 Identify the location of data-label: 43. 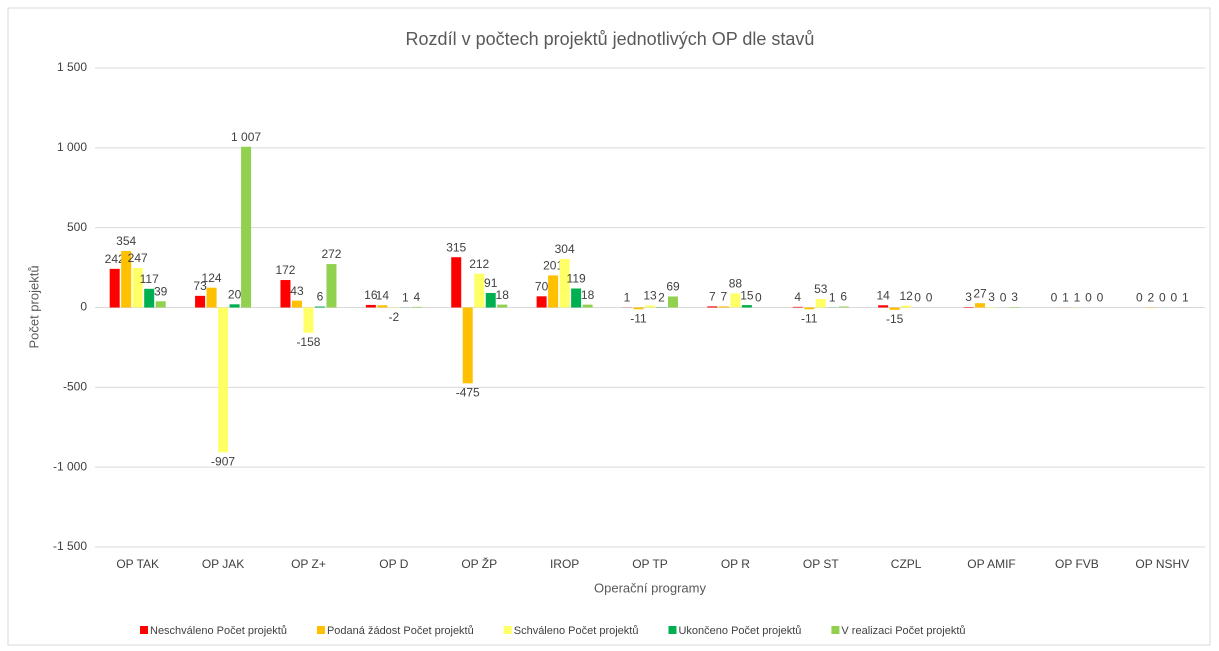
(297, 291).